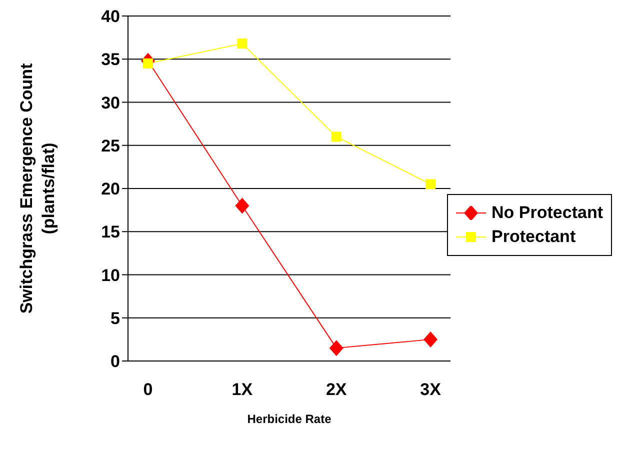 The height and width of the screenshot is (449, 624). I want to click on y-axis-title: Switchgrass Emergence Count (plants/flat), so click(37, 188).